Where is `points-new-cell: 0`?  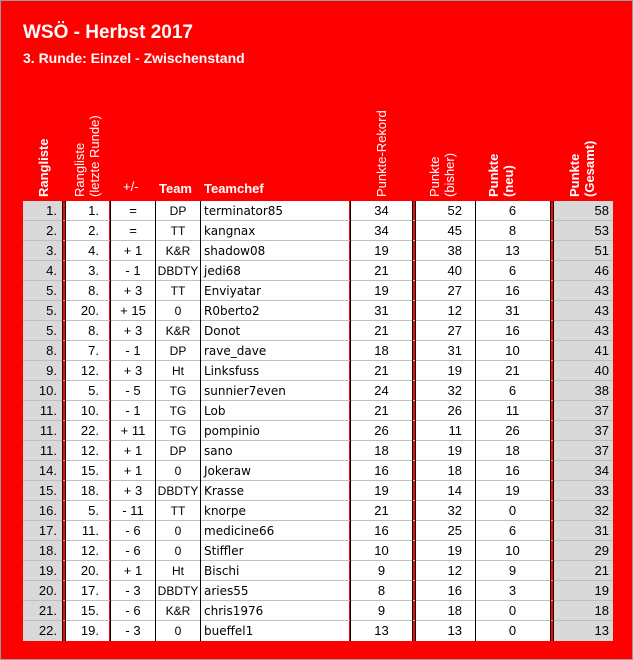 points-new-cell: 0 is located at coordinates (512, 511).